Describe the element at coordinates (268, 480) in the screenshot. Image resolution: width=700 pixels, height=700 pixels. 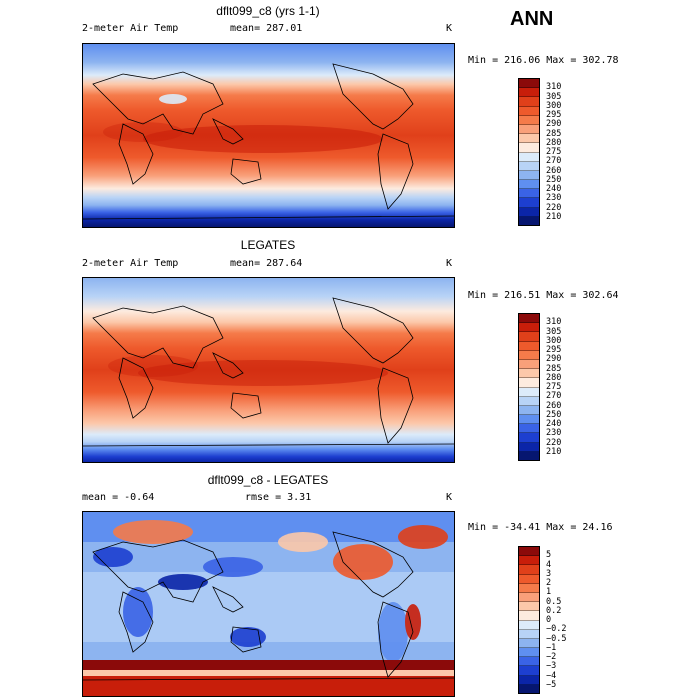
I see `panel-3-title: dflt099_c8 - LEGATES` at that location.